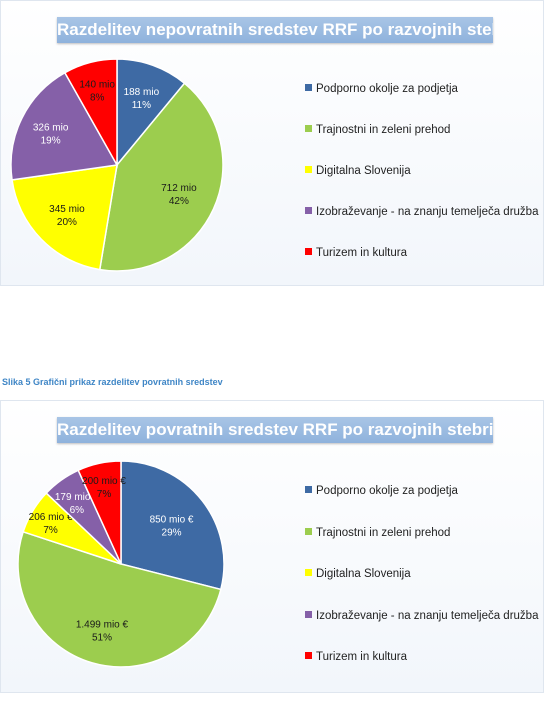 Image resolution: width=549 pixels, height=701 pixels. What do you see at coordinates (77, 497) in the screenshot?
I see `slice-value-label: 179 mio €` at bounding box center [77, 497].